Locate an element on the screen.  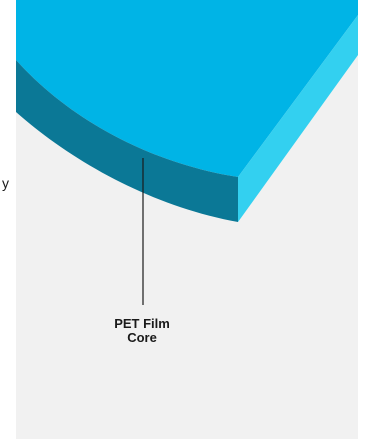
pet-film-core-label: PET Film Core is located at coordinates (142, 331).